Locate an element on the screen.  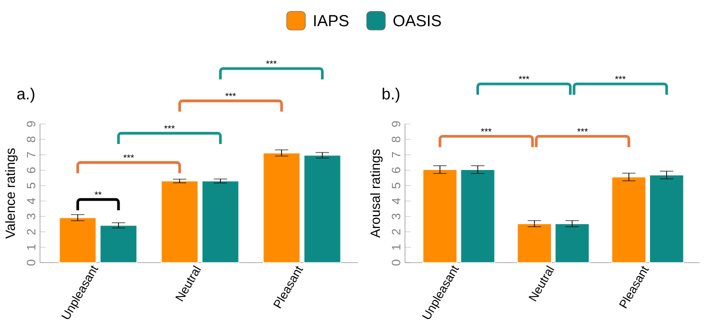
chart-title: b.) is located at coordinates (391, 95).